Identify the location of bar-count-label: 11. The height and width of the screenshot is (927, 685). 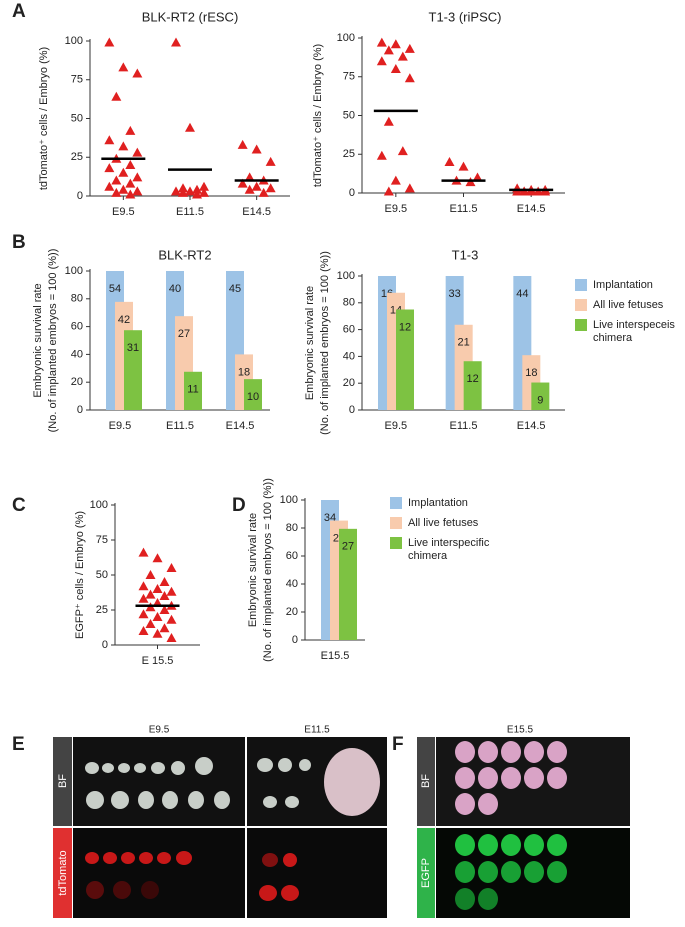
(192, 390).